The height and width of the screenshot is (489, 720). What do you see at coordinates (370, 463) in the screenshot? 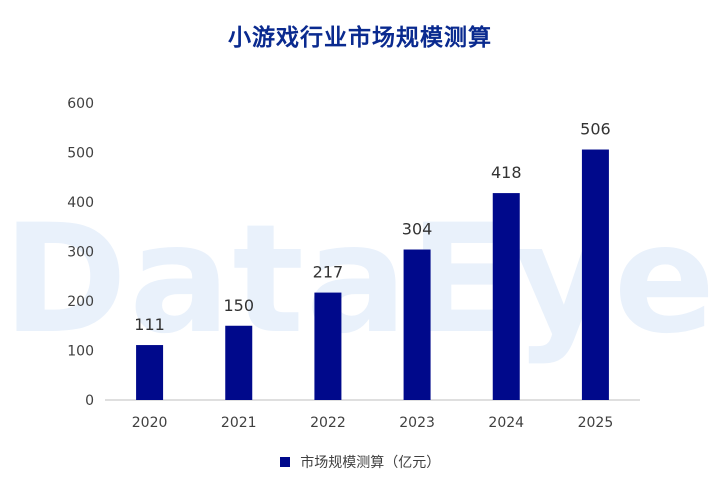
I see `legend-label: 市场规模测算（亿元）` at bounding box center [370, 463].